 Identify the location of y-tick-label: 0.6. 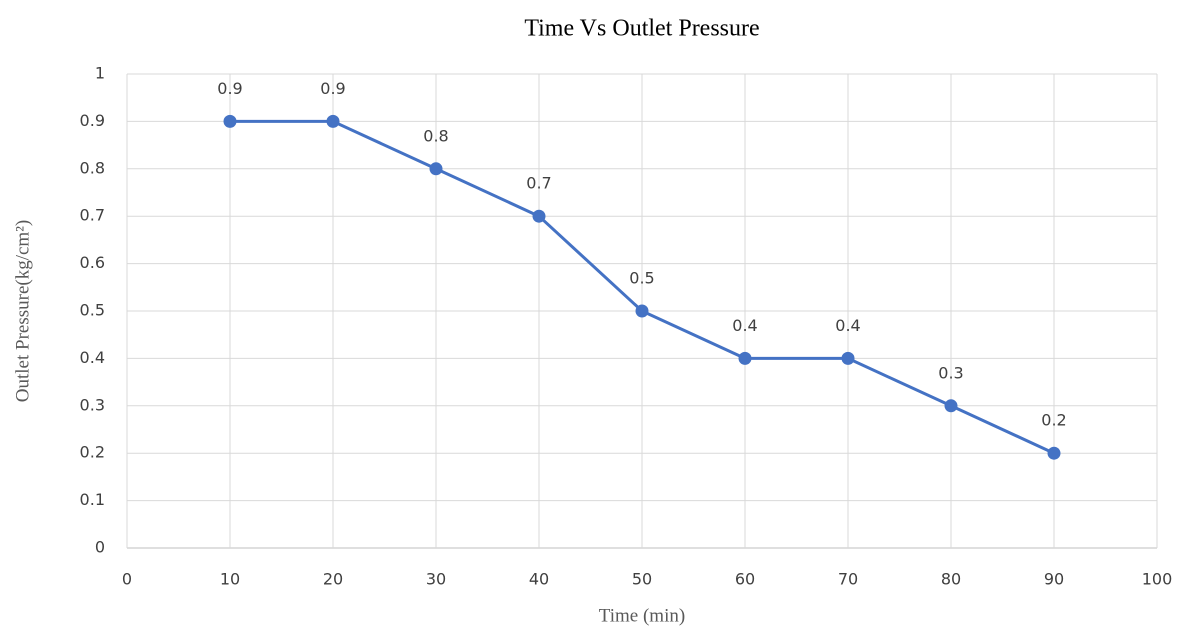
(92, 262).